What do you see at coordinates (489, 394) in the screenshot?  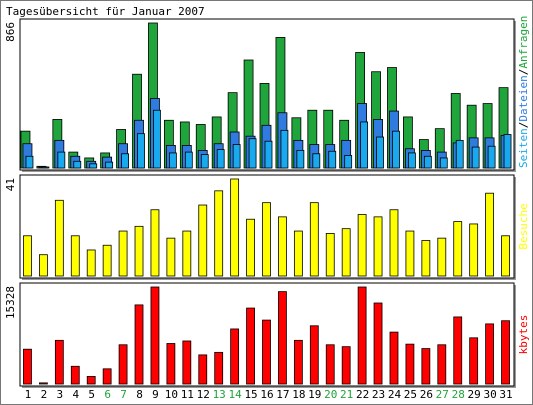 I see `x-tick-label-30: 30` at bounding box center [489, 394].